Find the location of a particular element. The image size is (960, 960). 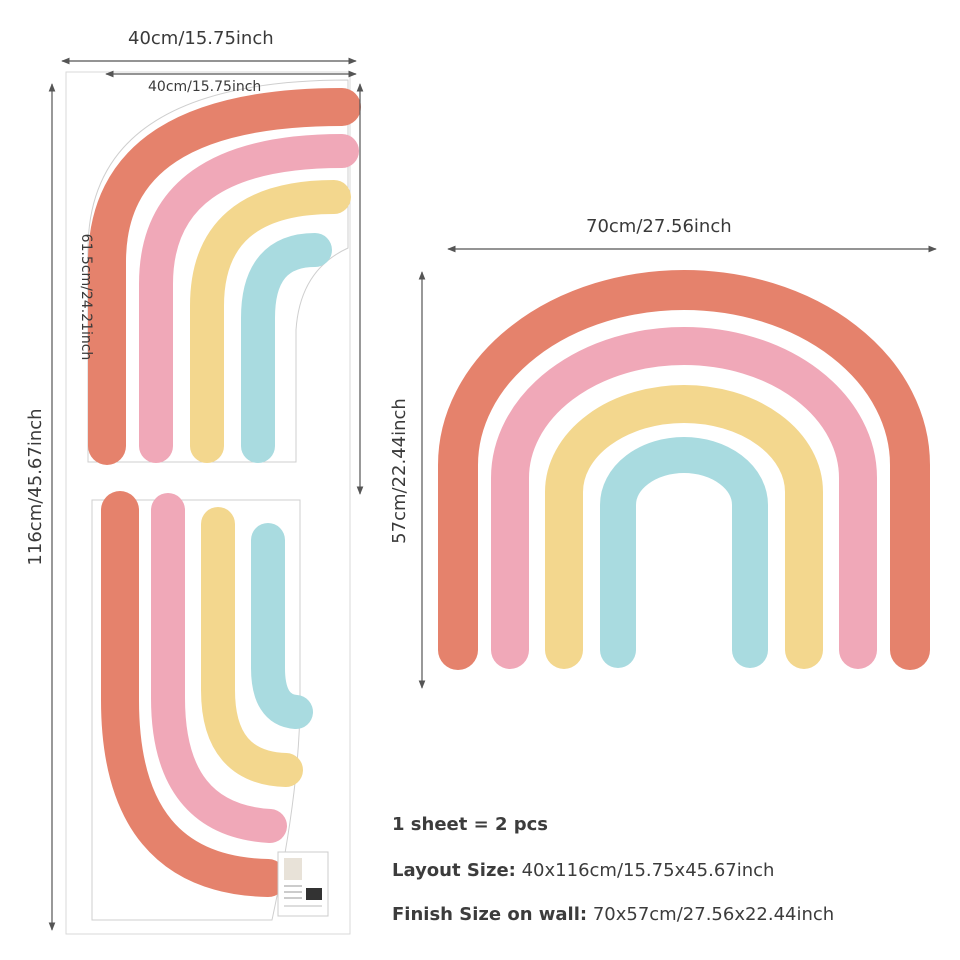

top-blue-band is located at coordinates (286, 348).